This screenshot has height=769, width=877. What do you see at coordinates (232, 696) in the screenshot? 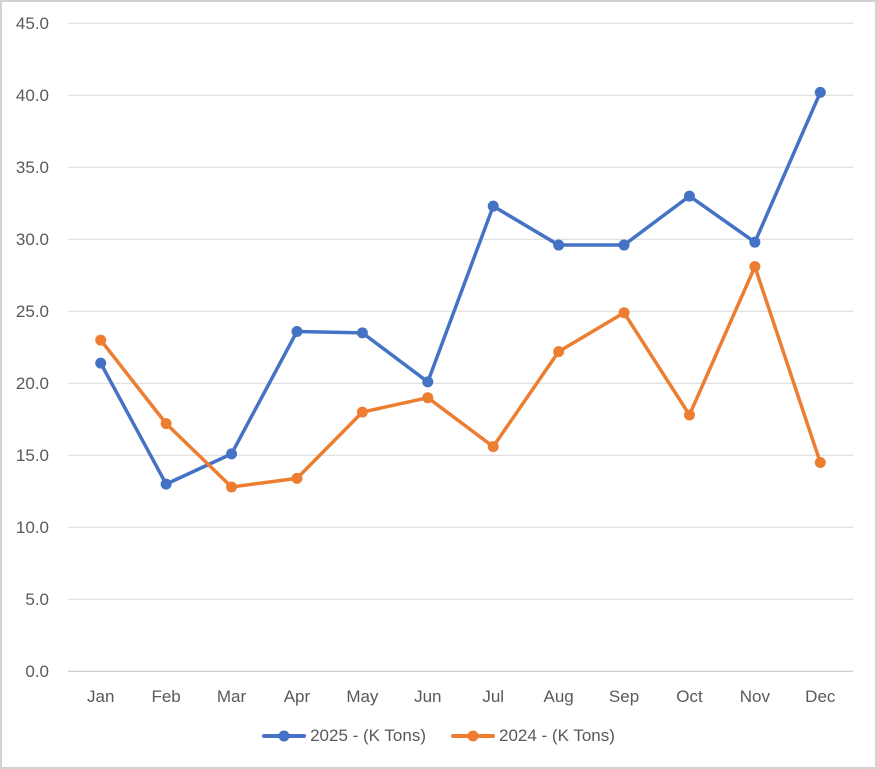
I see `x-tick-label: Mar` at bounding box center [232, 696].